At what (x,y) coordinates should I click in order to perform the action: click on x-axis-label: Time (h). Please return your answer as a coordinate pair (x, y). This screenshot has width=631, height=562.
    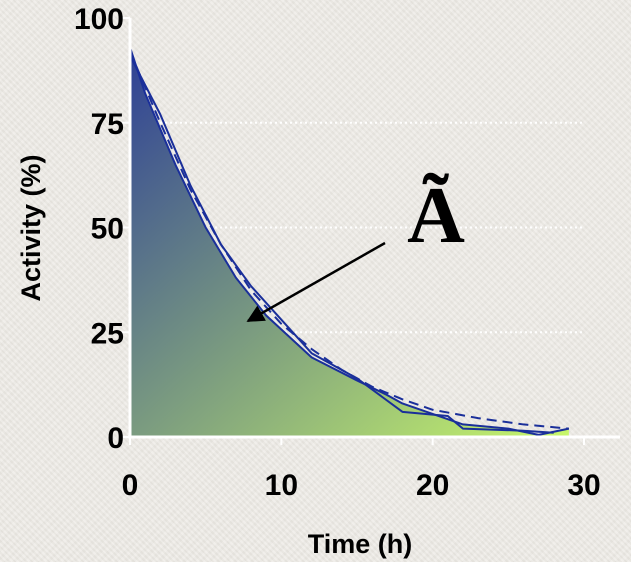
    Looking at the image, I should click on (360, 544).